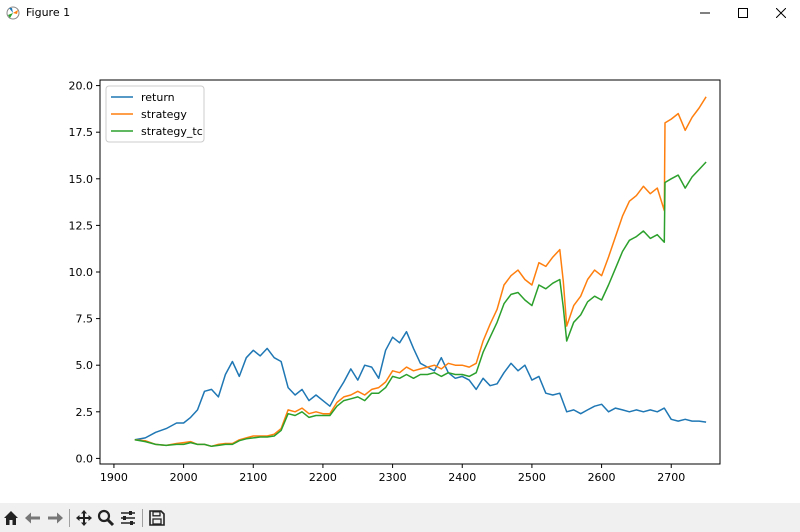 The width and height of the screenshot is (800, 532). I want to click on minimize-icon, so click(705, 12).